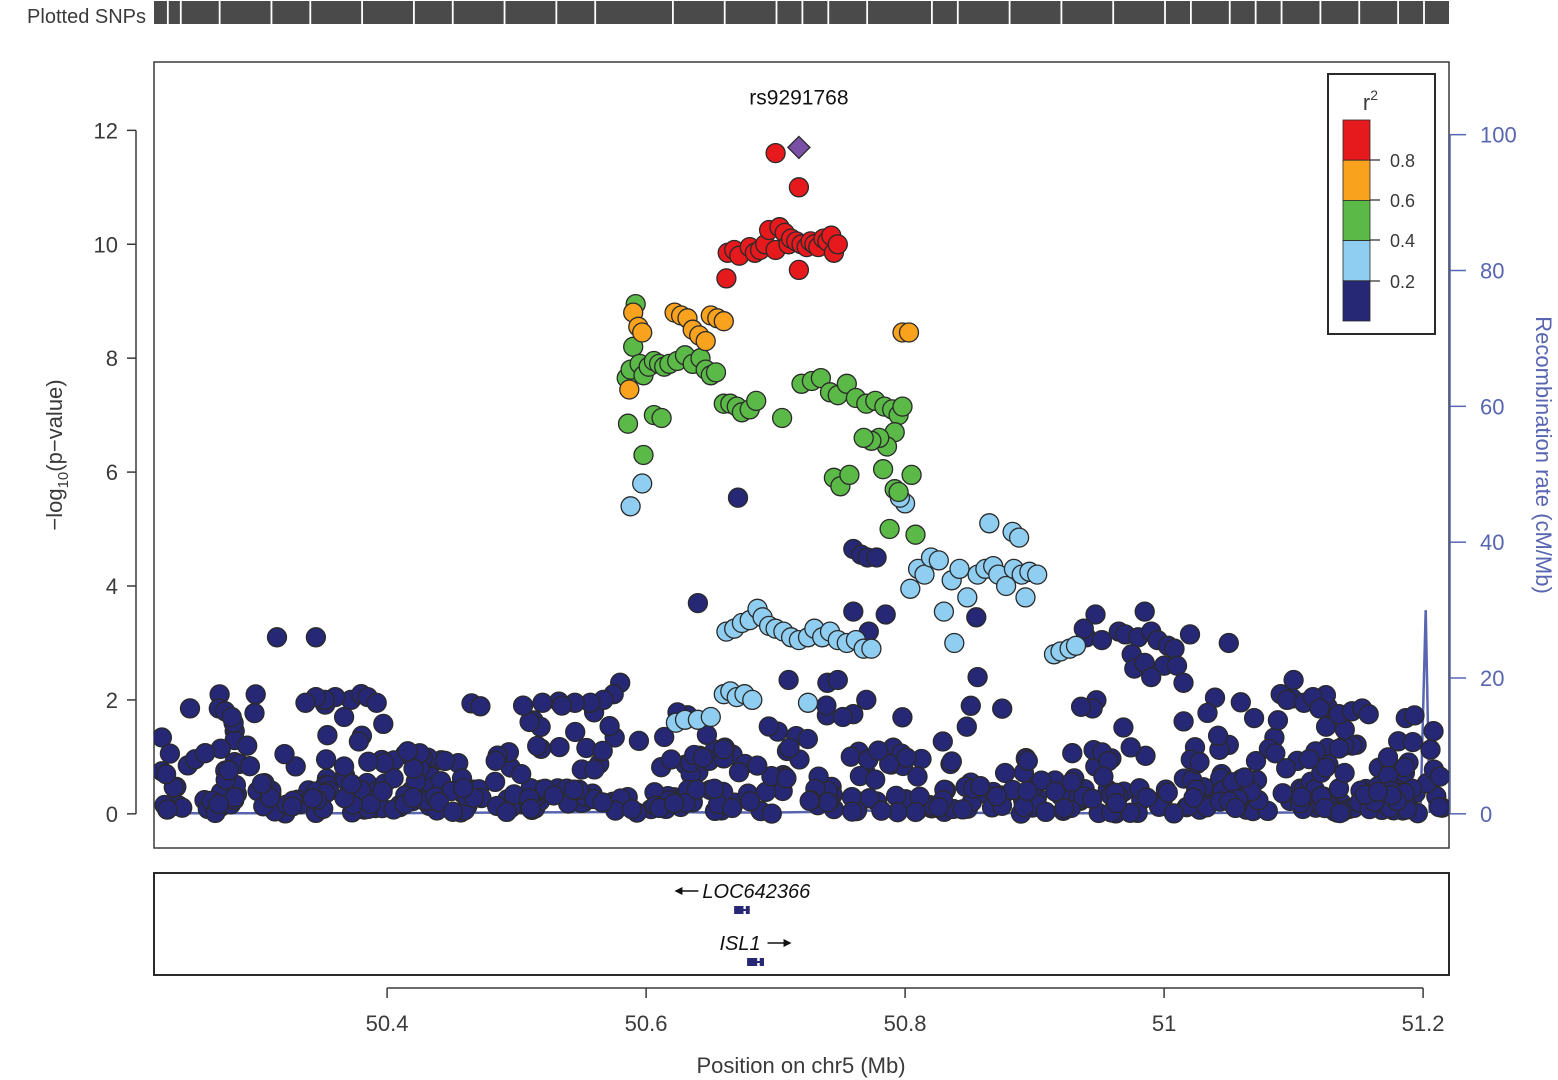  Describe the element at coordinates (1543, 455) in the screenshot. I see `y2-axis-title: Recombination rate (cM/Mb)` at that location.